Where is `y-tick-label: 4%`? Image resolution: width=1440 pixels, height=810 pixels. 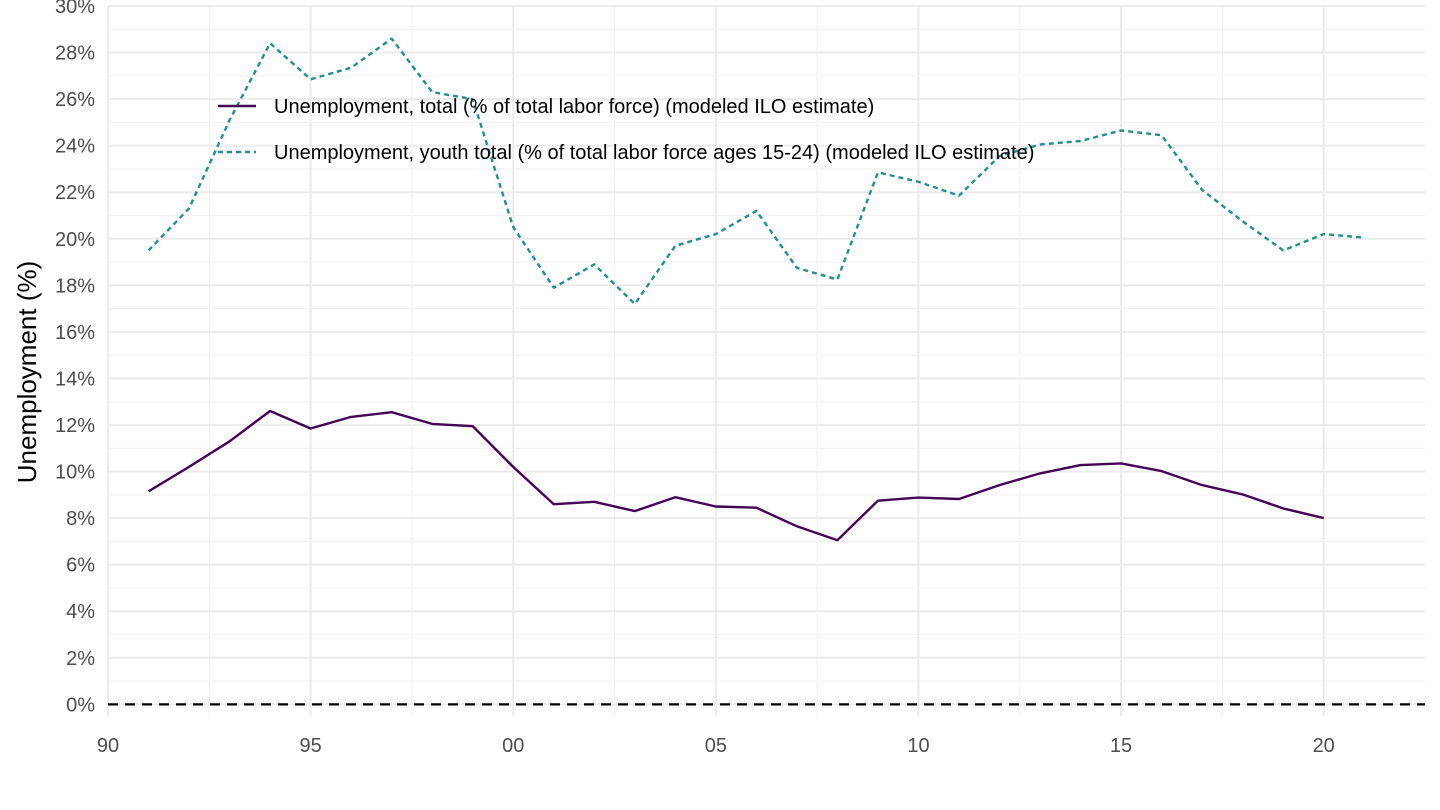 y-tick-label: 4% is located at coordinates (80, 612).